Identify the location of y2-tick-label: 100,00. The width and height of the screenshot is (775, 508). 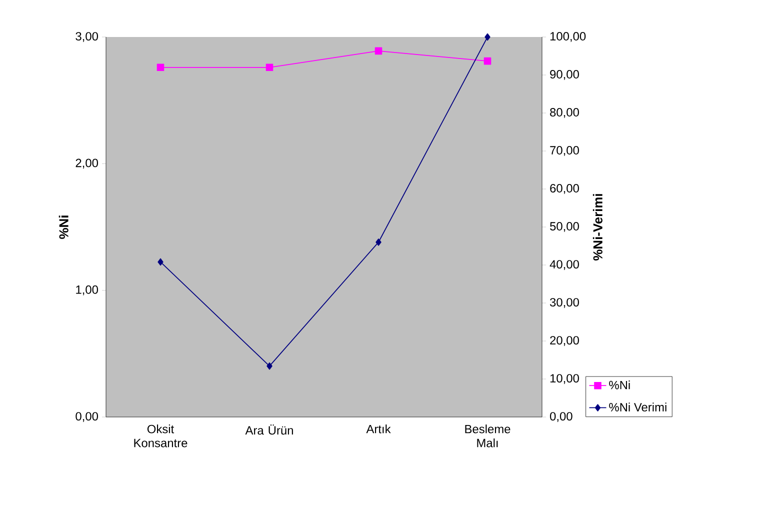
(568, 37).